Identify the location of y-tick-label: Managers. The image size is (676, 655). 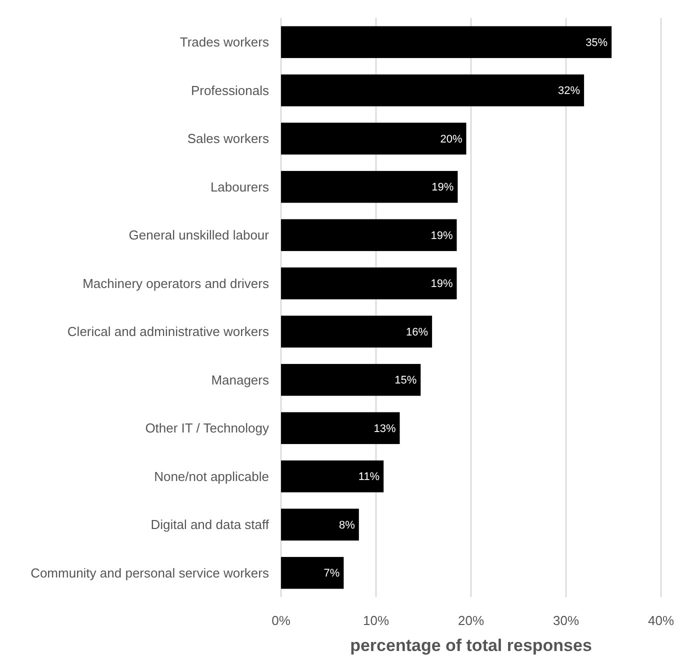
(240, 380).